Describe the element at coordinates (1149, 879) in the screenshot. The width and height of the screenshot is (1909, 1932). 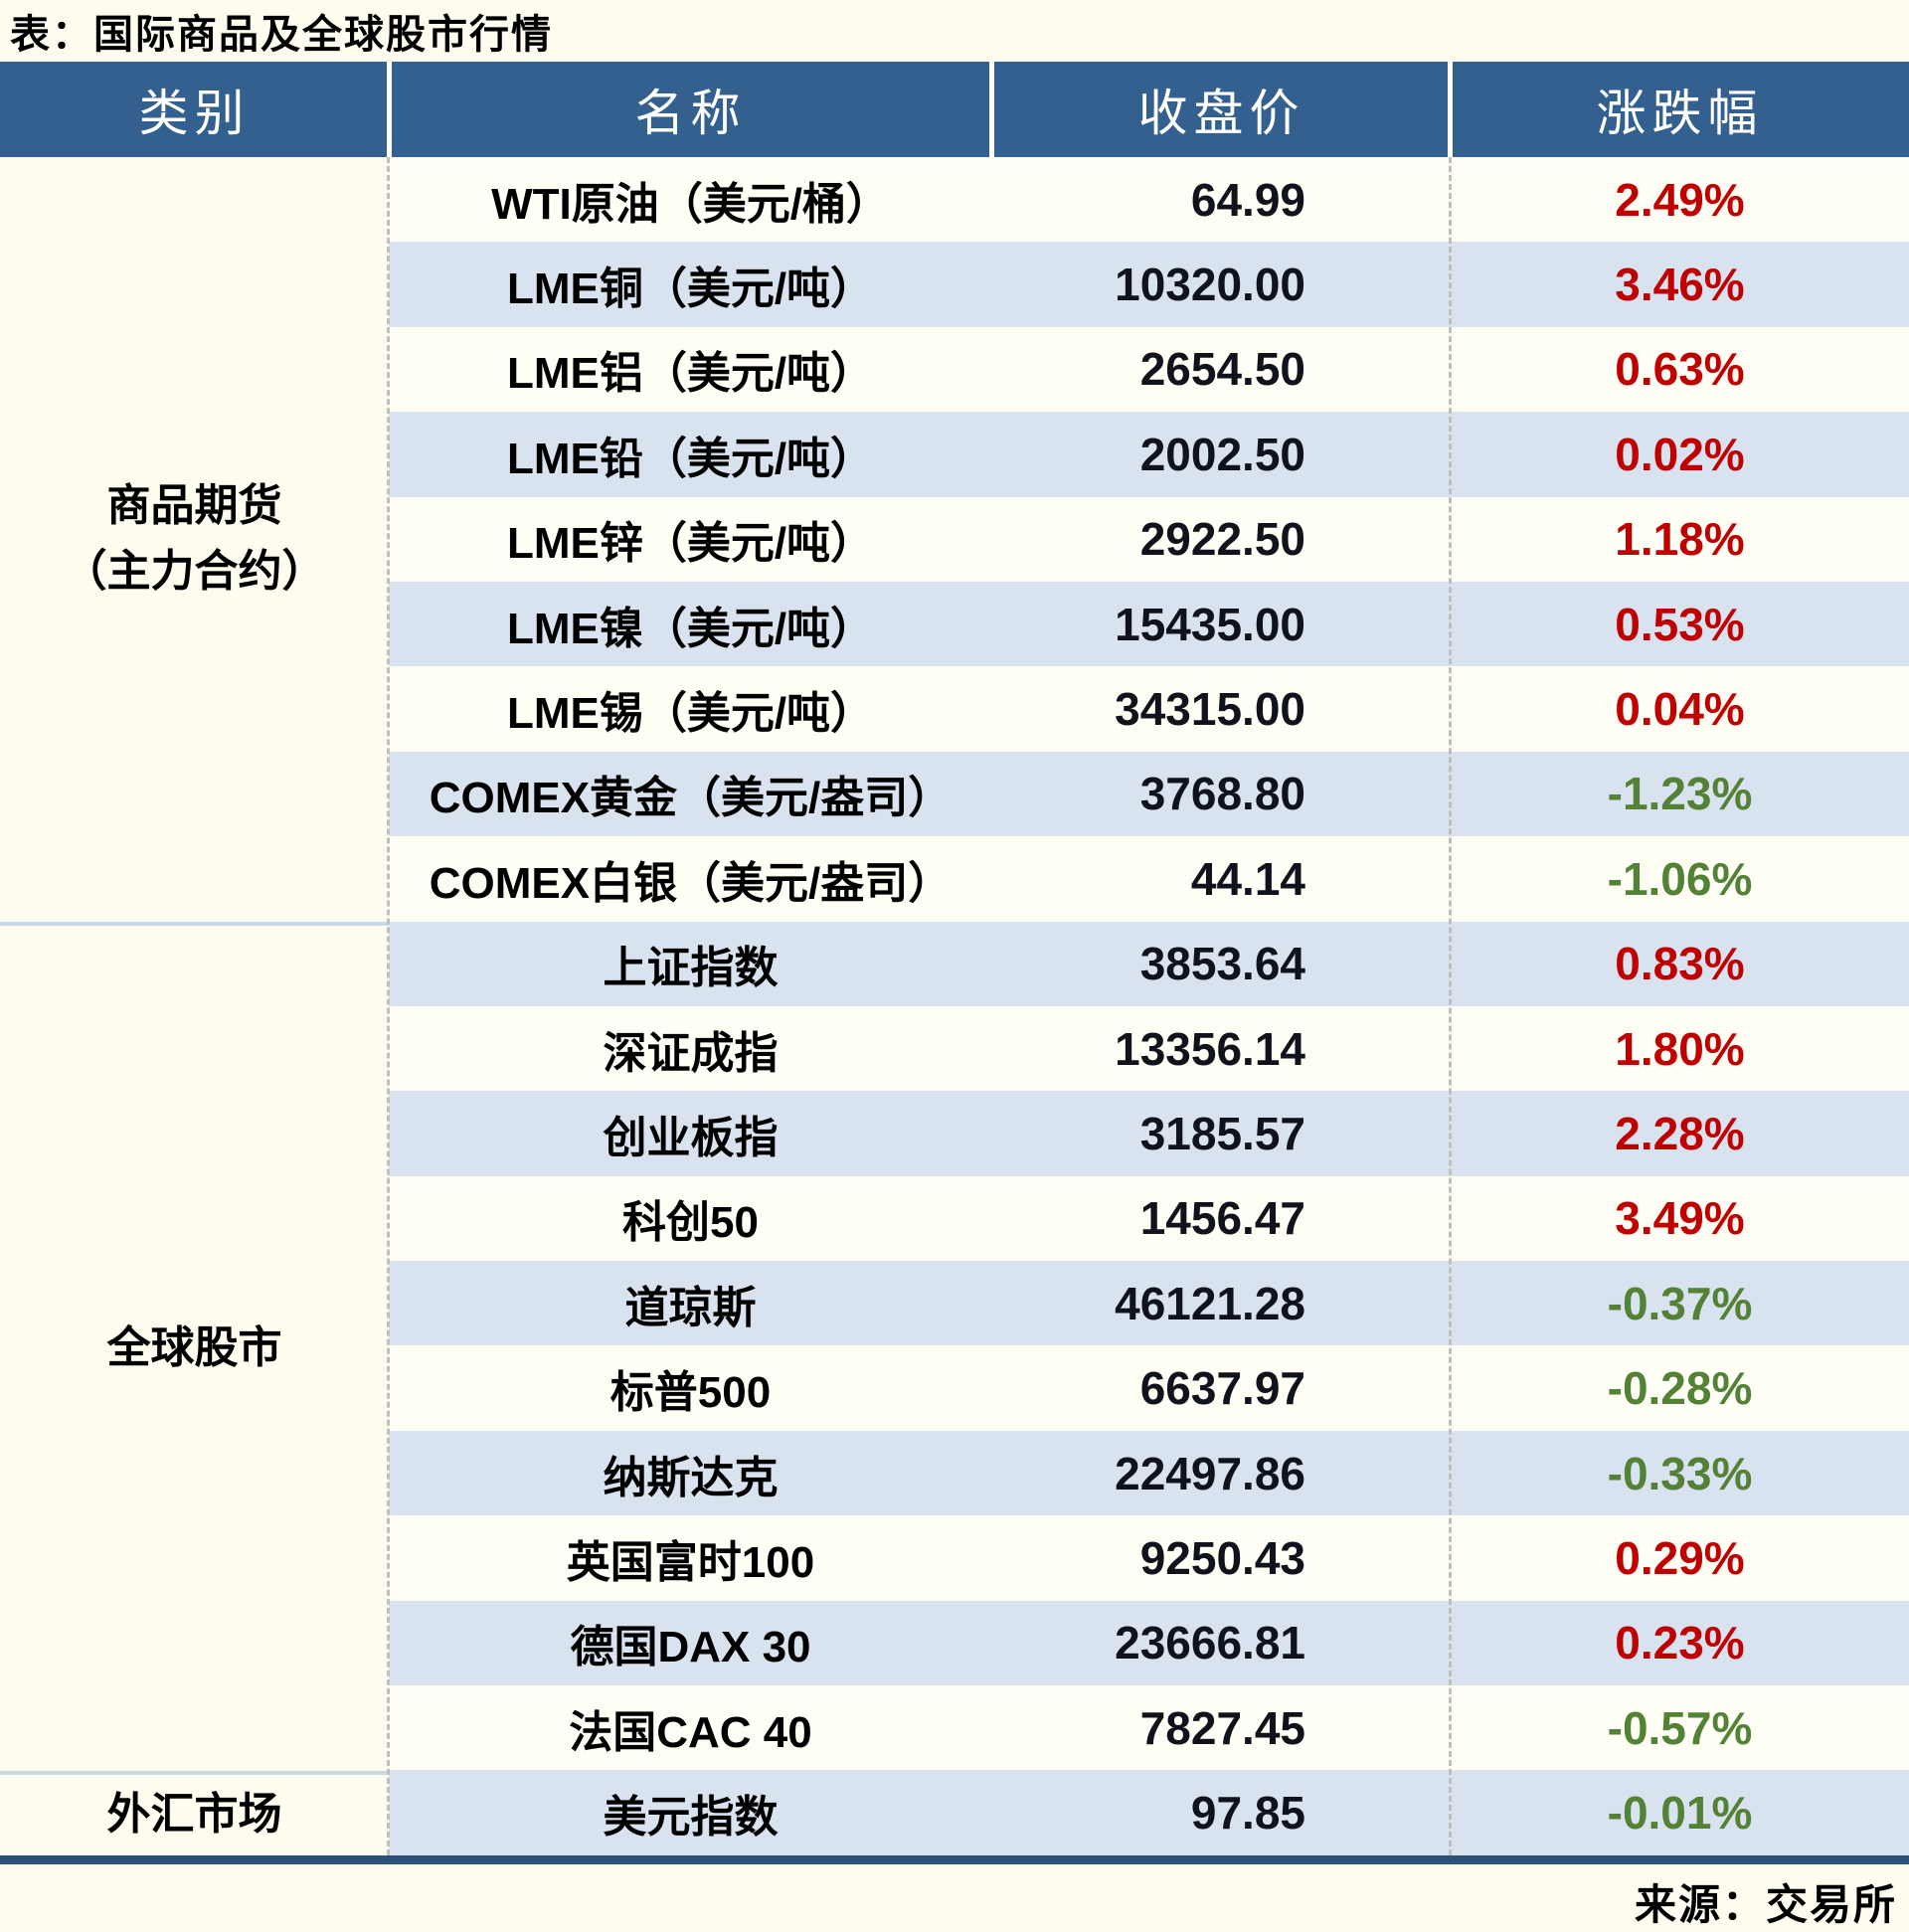
I see `table-row: COMEX白银（美元/盎司） 44.14 -1.06%` at that location.